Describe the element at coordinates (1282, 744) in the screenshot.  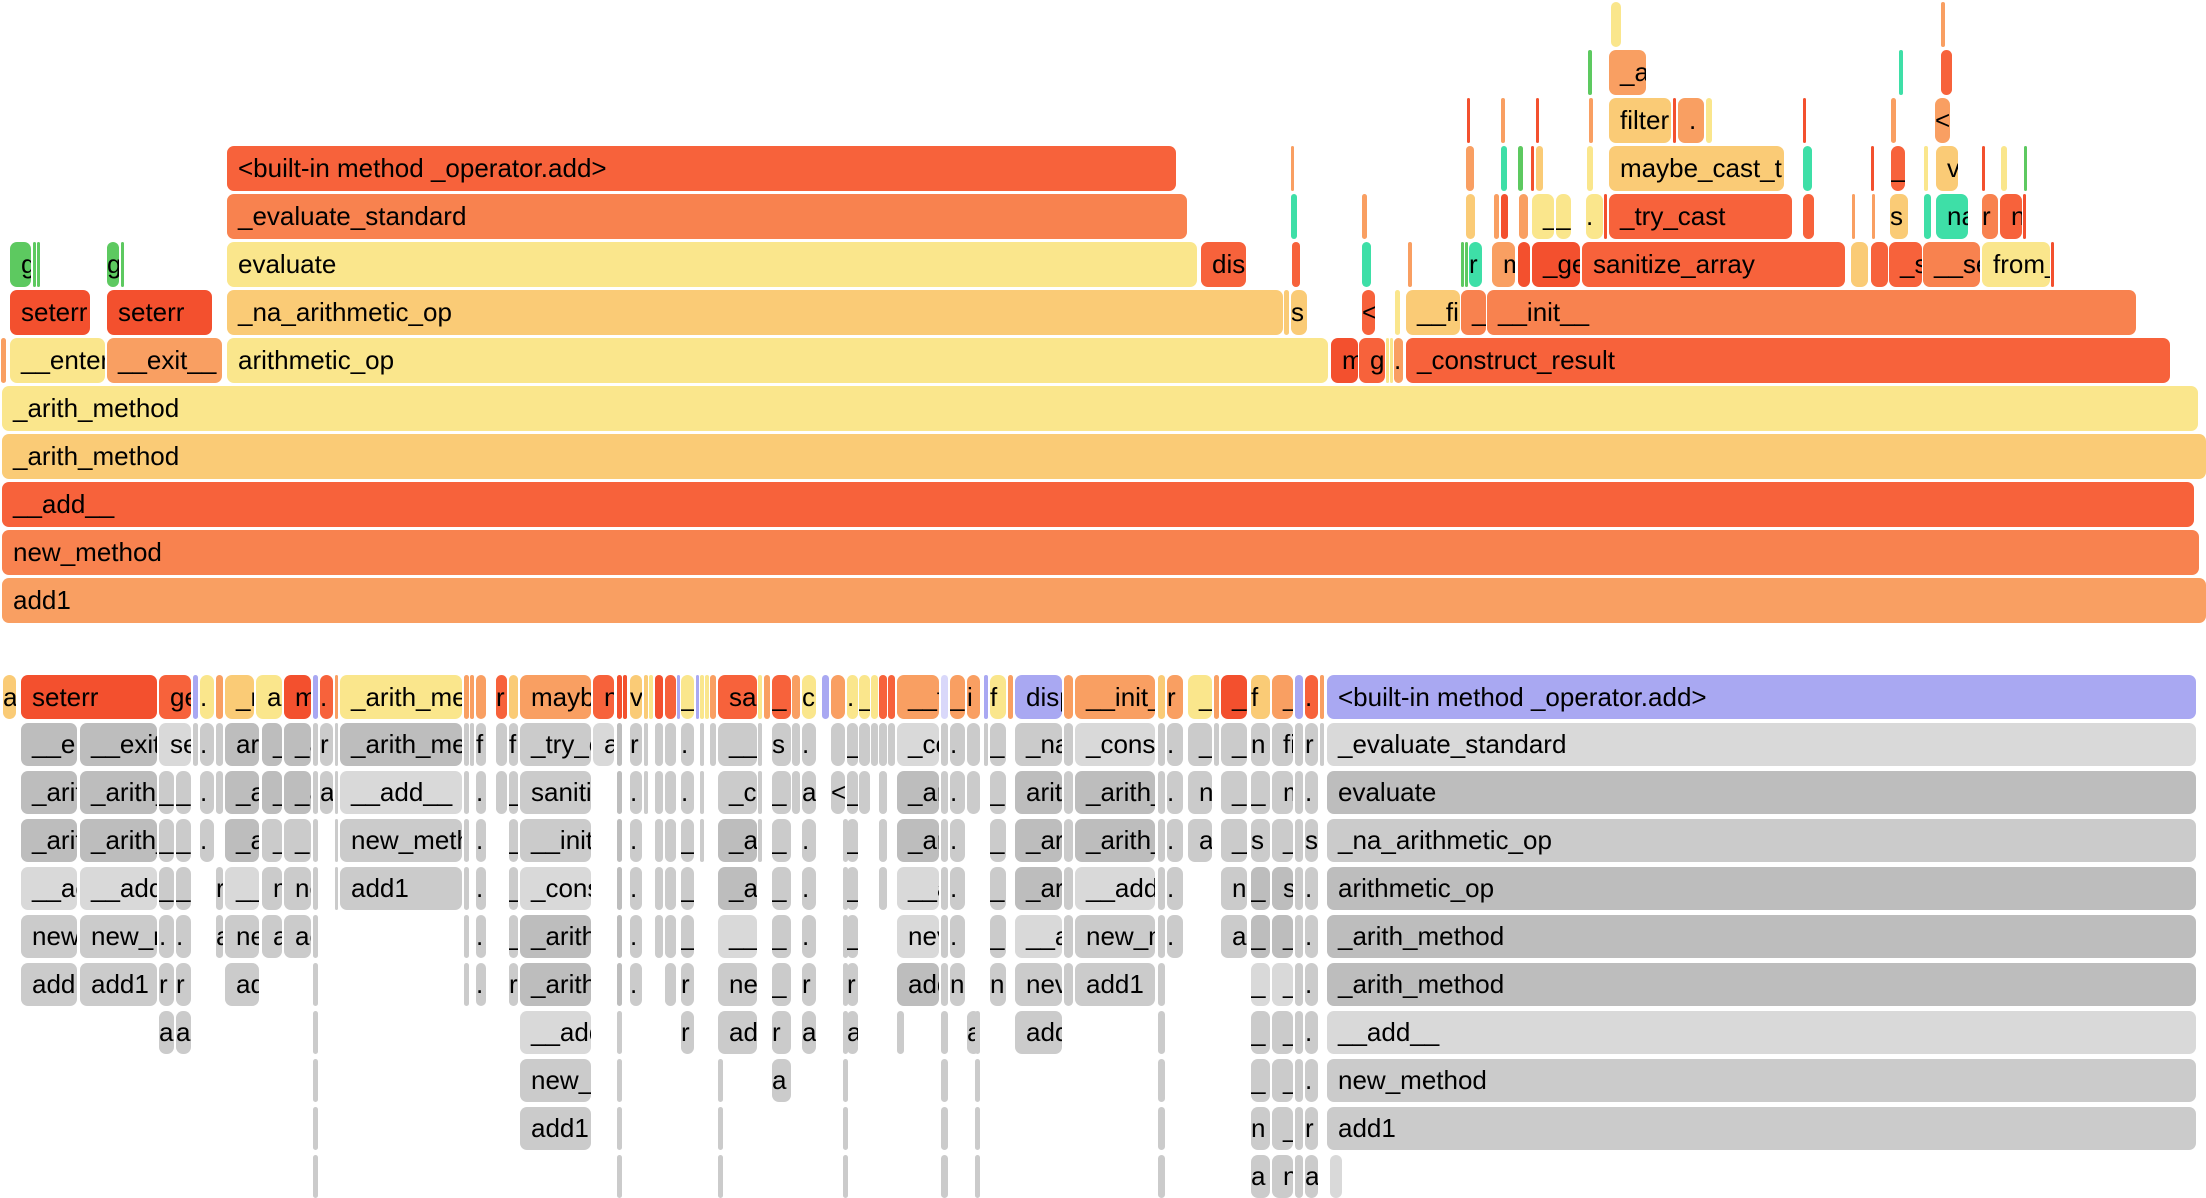
I see `caller-bar: fi` at that location.